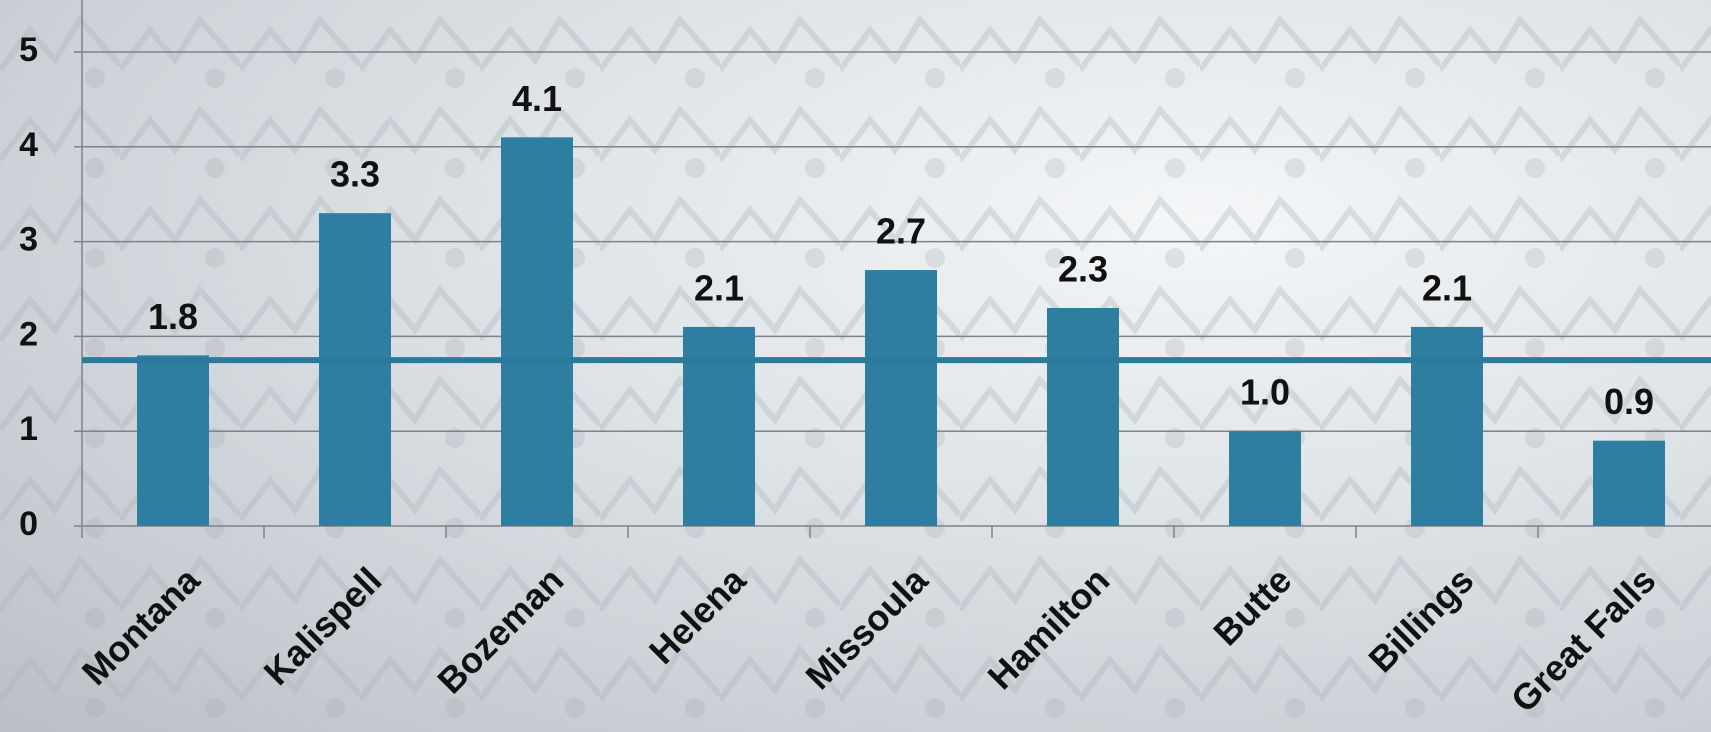 Image resolution: width=1711 pixels, height=732 pixels. What do you see at coordinates (28, 50) in the screenshot?
I see `y-tick-label: 5` at bounding box center [28, 50].